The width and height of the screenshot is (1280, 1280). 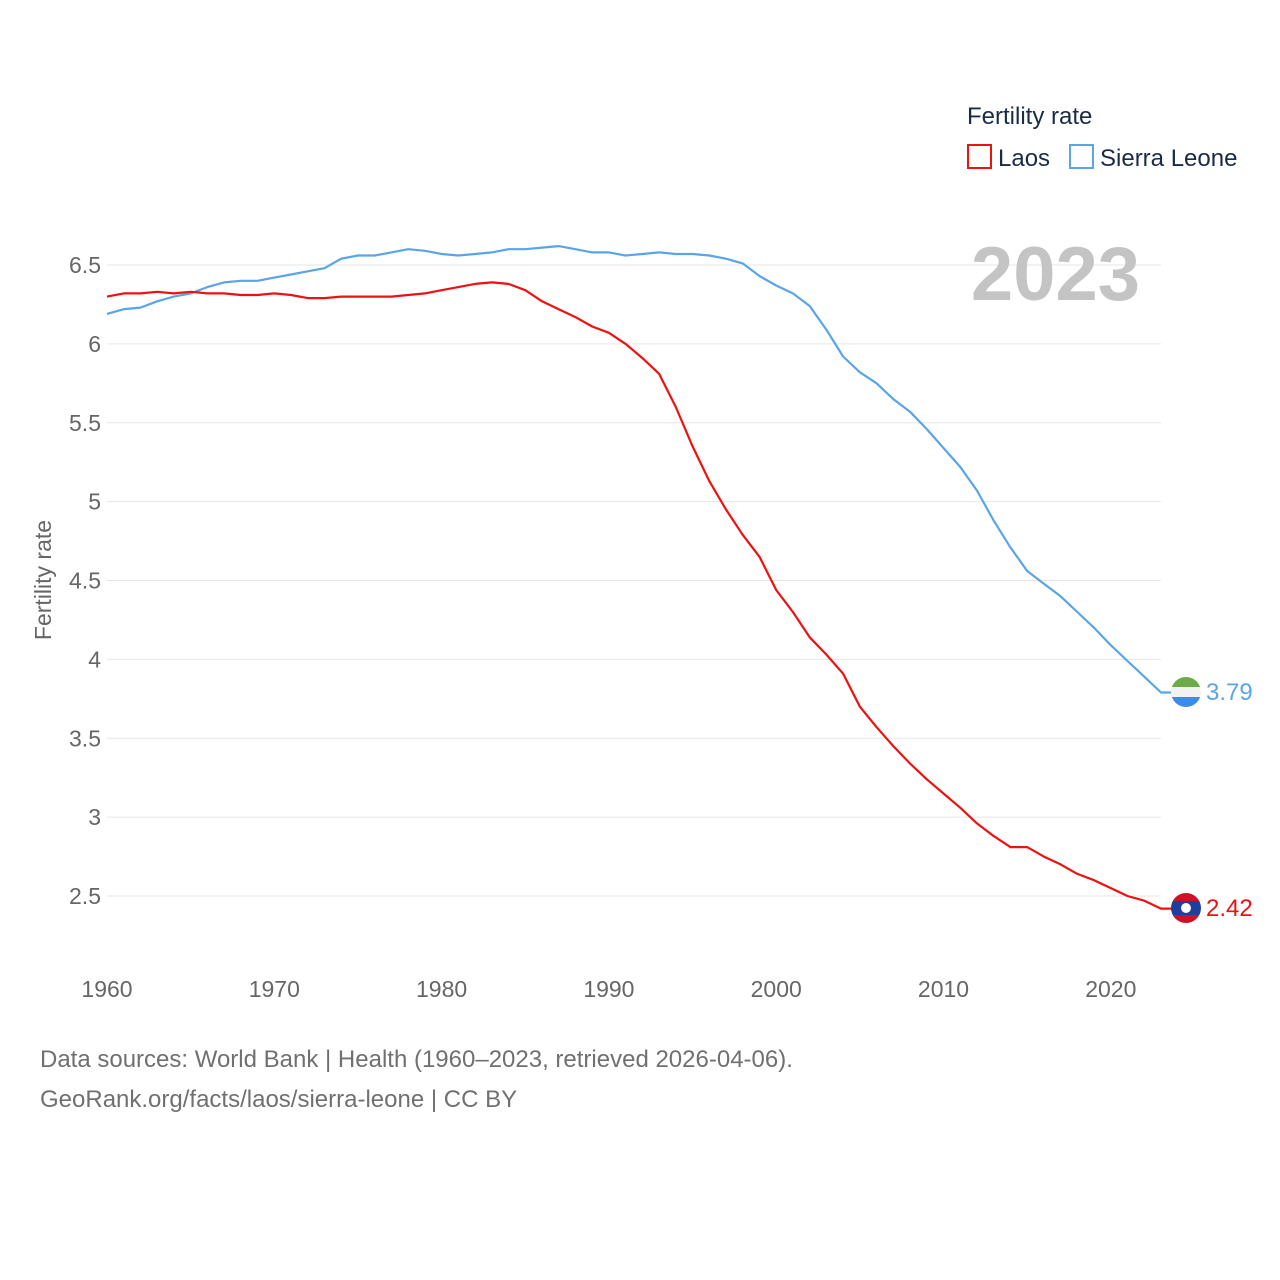 What do you see at coordinates (1029, 116) in the screenshot?
I see `legend-title: Fertility rate` at bounding box center [1029, 116].